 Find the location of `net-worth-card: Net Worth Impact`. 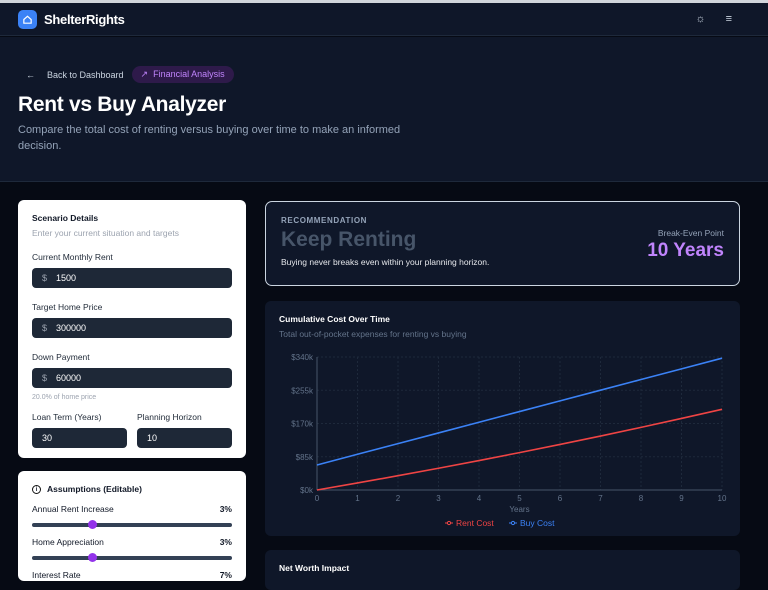

net-worth-card: Net Worth Impact is located at coordinates (502, 570).